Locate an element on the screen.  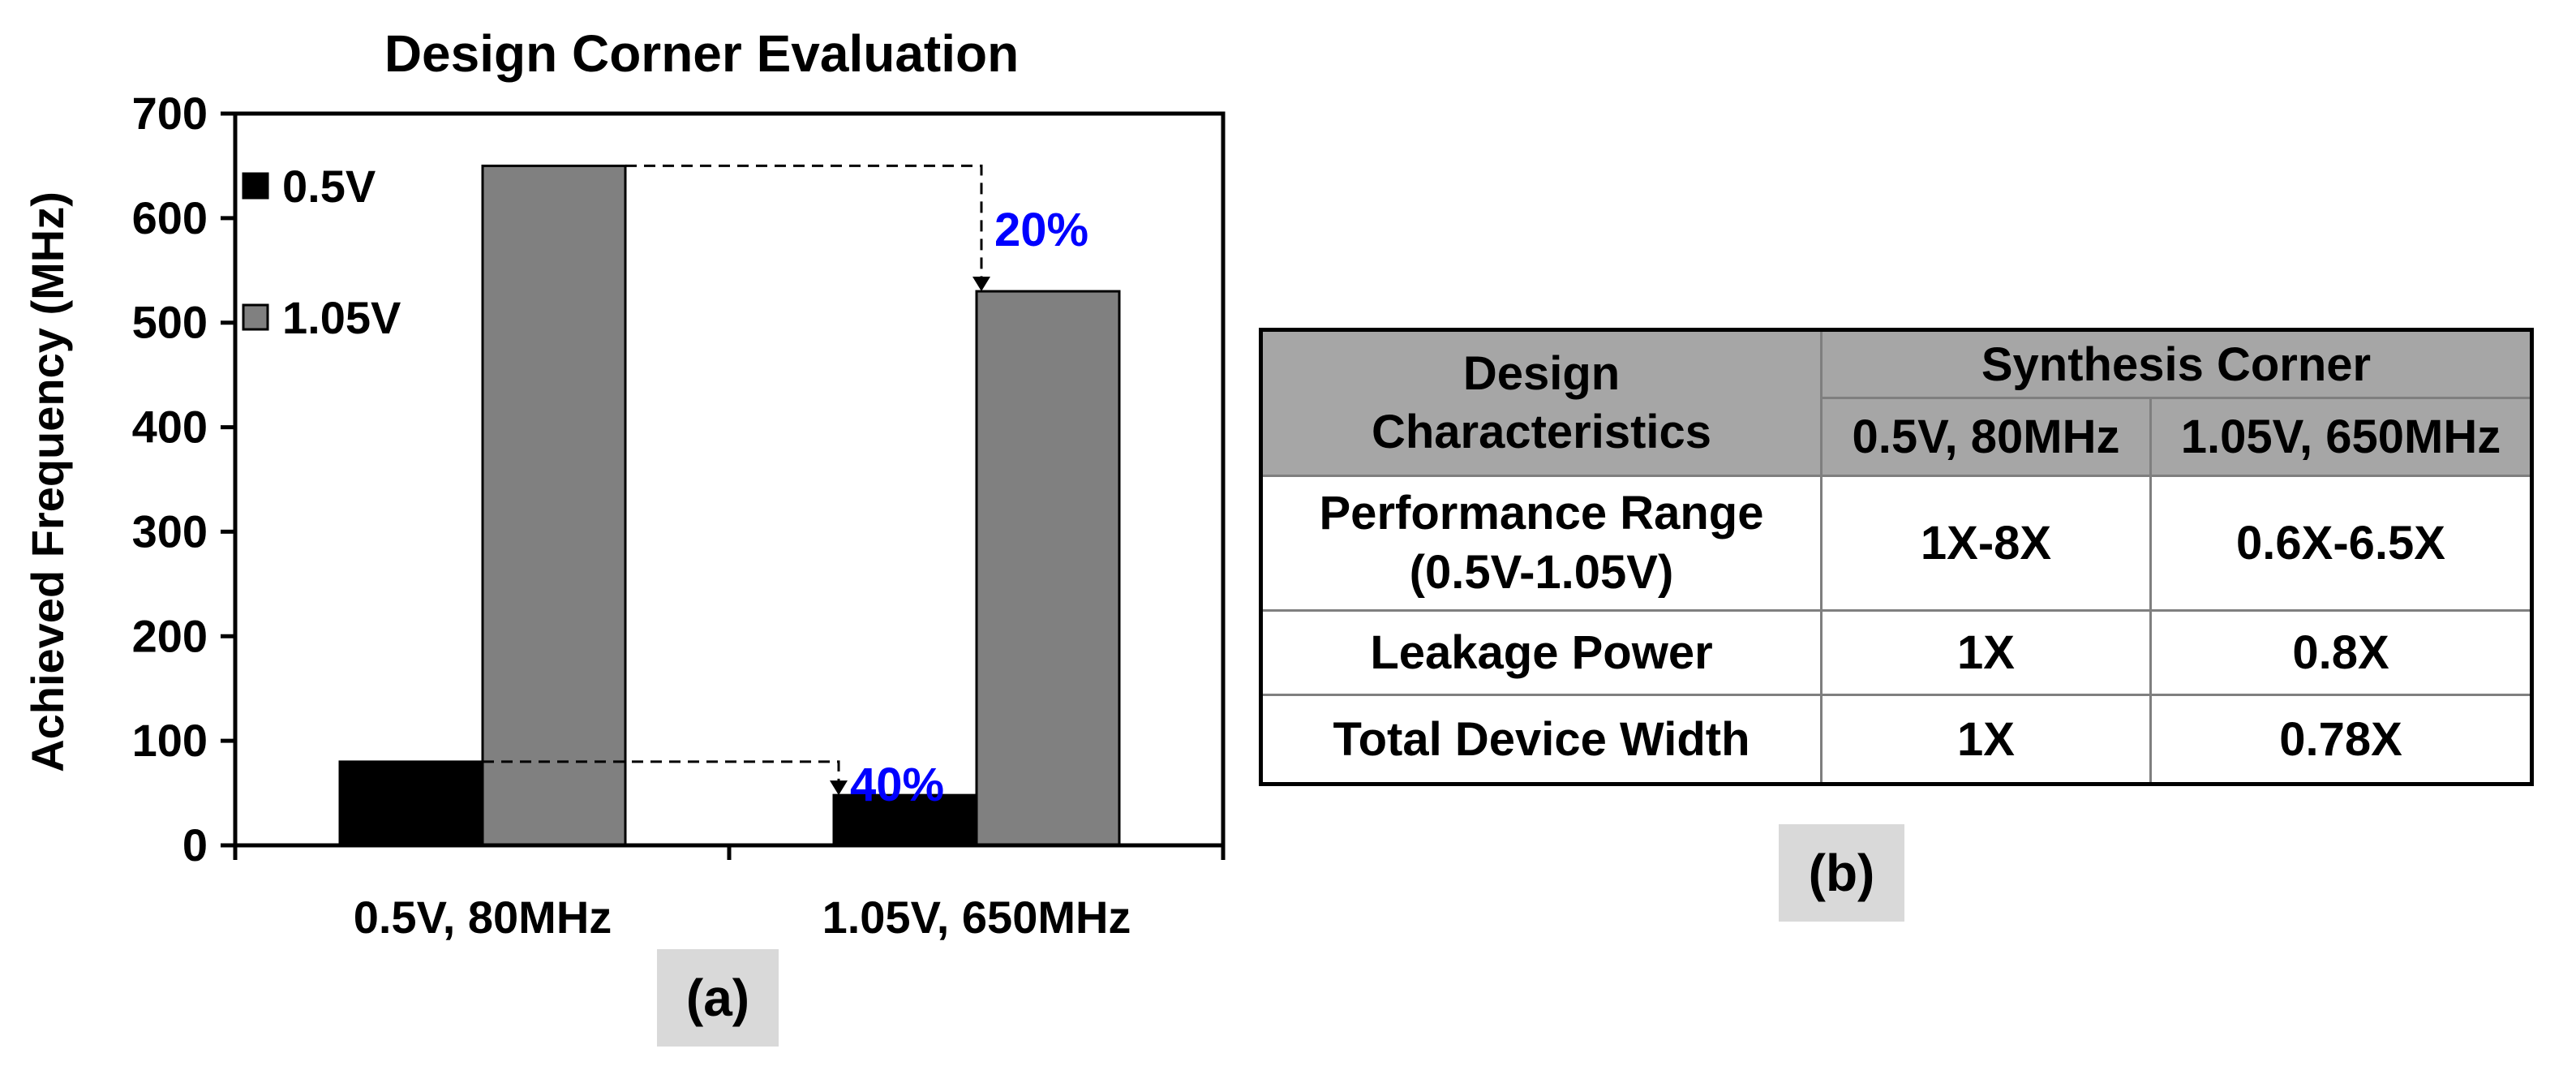
row-value-high: 0.8X is located at coordinates (2341, 652).